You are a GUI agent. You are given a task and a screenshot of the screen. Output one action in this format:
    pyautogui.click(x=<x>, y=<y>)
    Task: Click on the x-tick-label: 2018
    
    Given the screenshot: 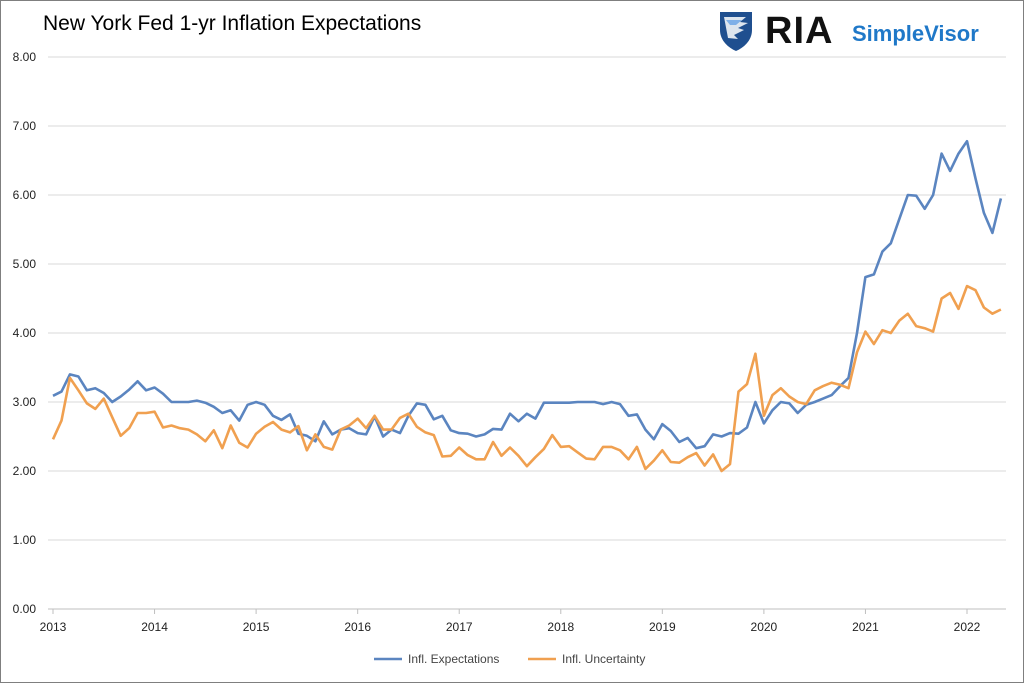 What is the action you would take?
    pyautogui.click(x=560, y=627)
    